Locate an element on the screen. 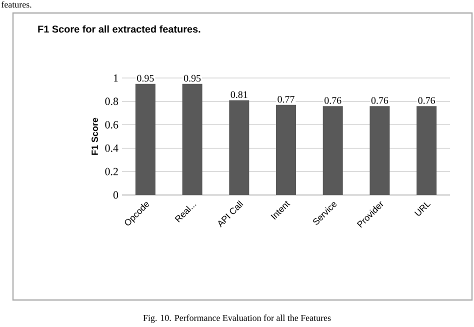 This screenshot has width=474, height=327. y-tick-label: 0.8 is located at coordinates (111, 102).